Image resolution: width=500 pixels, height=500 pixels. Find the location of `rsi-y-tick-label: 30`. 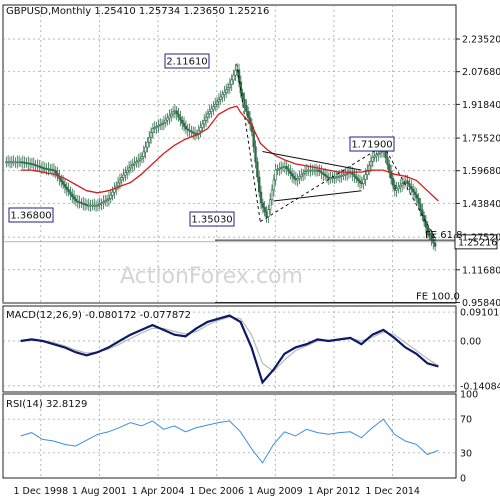

rsi-y-tick-label: 30 is located at coordinates (466, 453).